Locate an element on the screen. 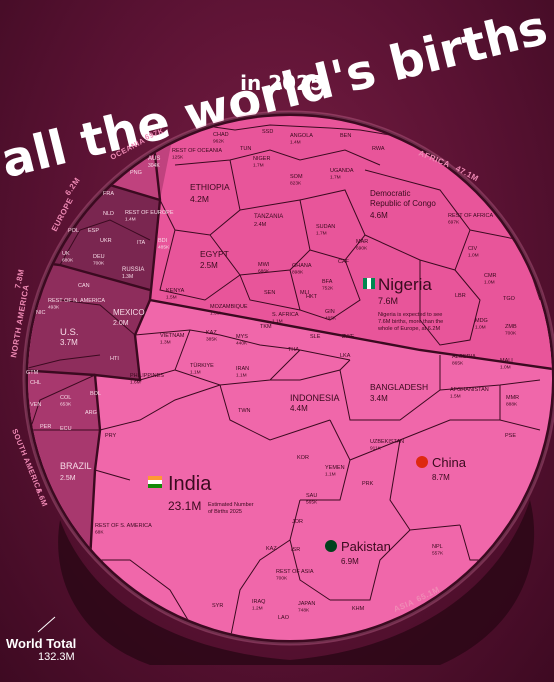 The height and width of the screenshot is (682, 554). country-label-59: PRY is located at coordinates (111, 436).